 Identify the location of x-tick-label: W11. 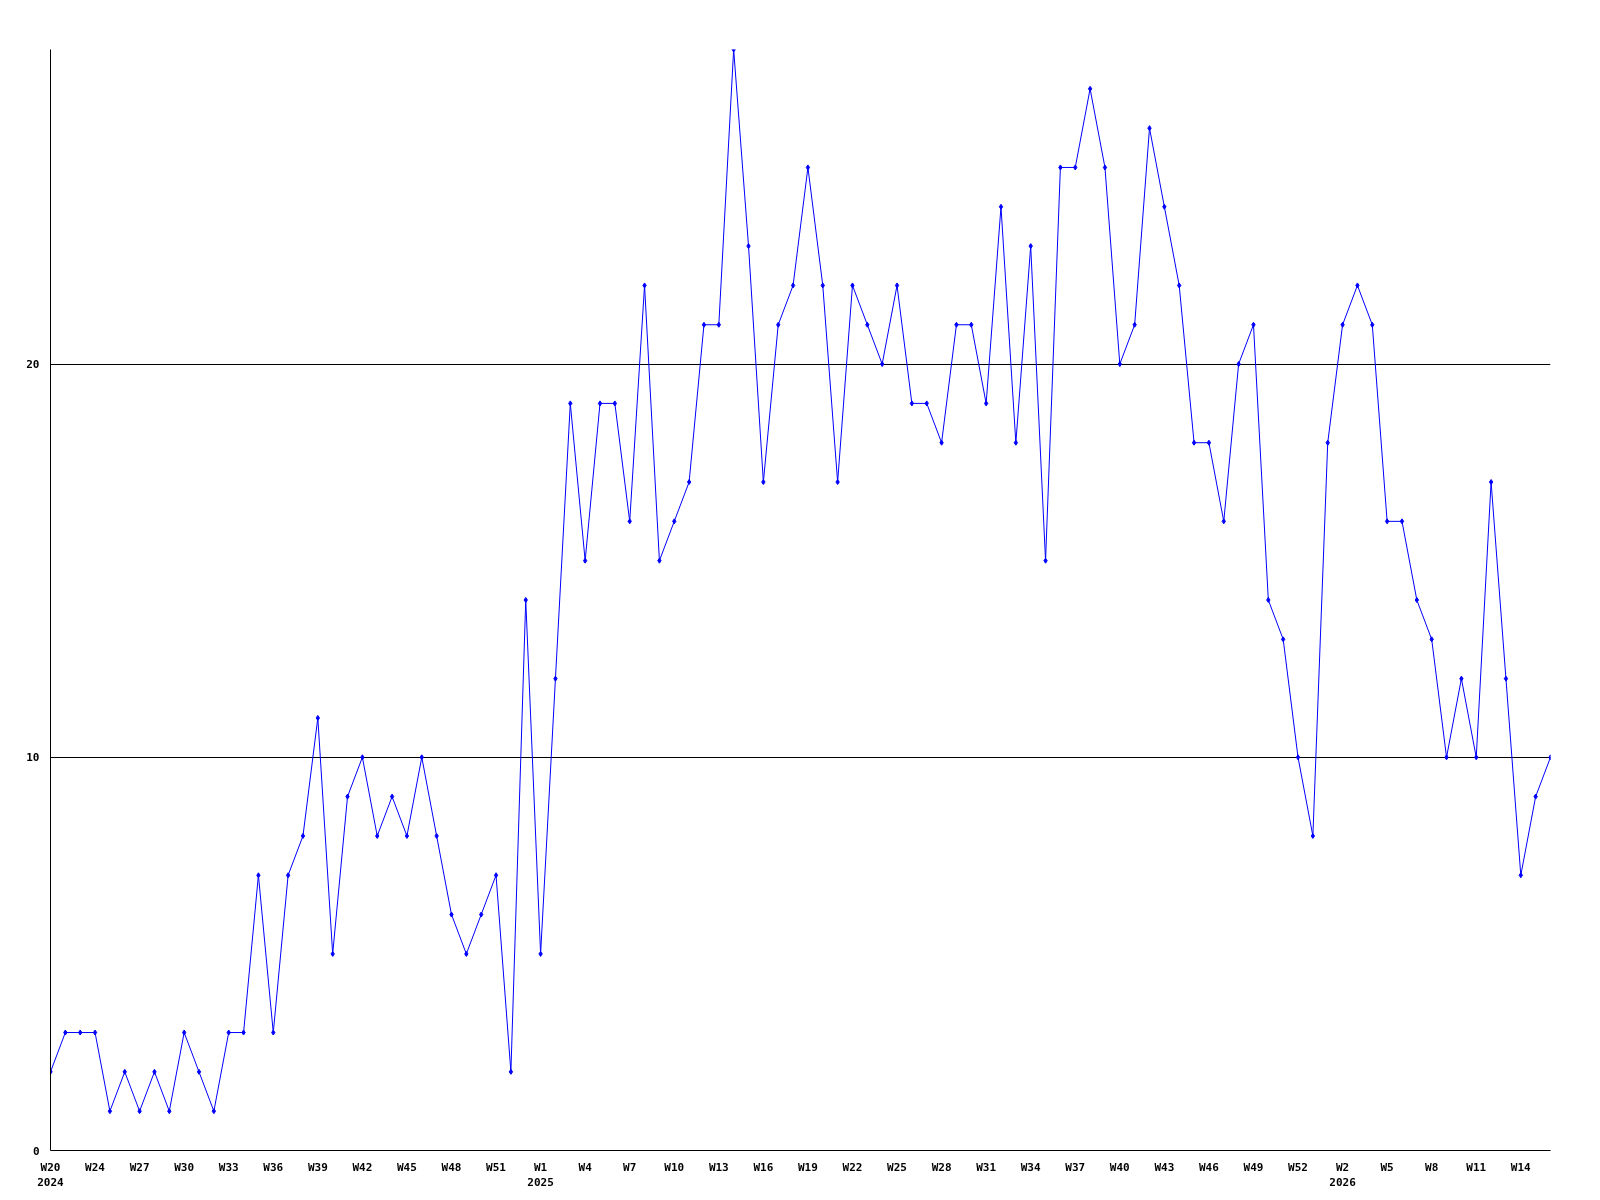
(1476, 1167).